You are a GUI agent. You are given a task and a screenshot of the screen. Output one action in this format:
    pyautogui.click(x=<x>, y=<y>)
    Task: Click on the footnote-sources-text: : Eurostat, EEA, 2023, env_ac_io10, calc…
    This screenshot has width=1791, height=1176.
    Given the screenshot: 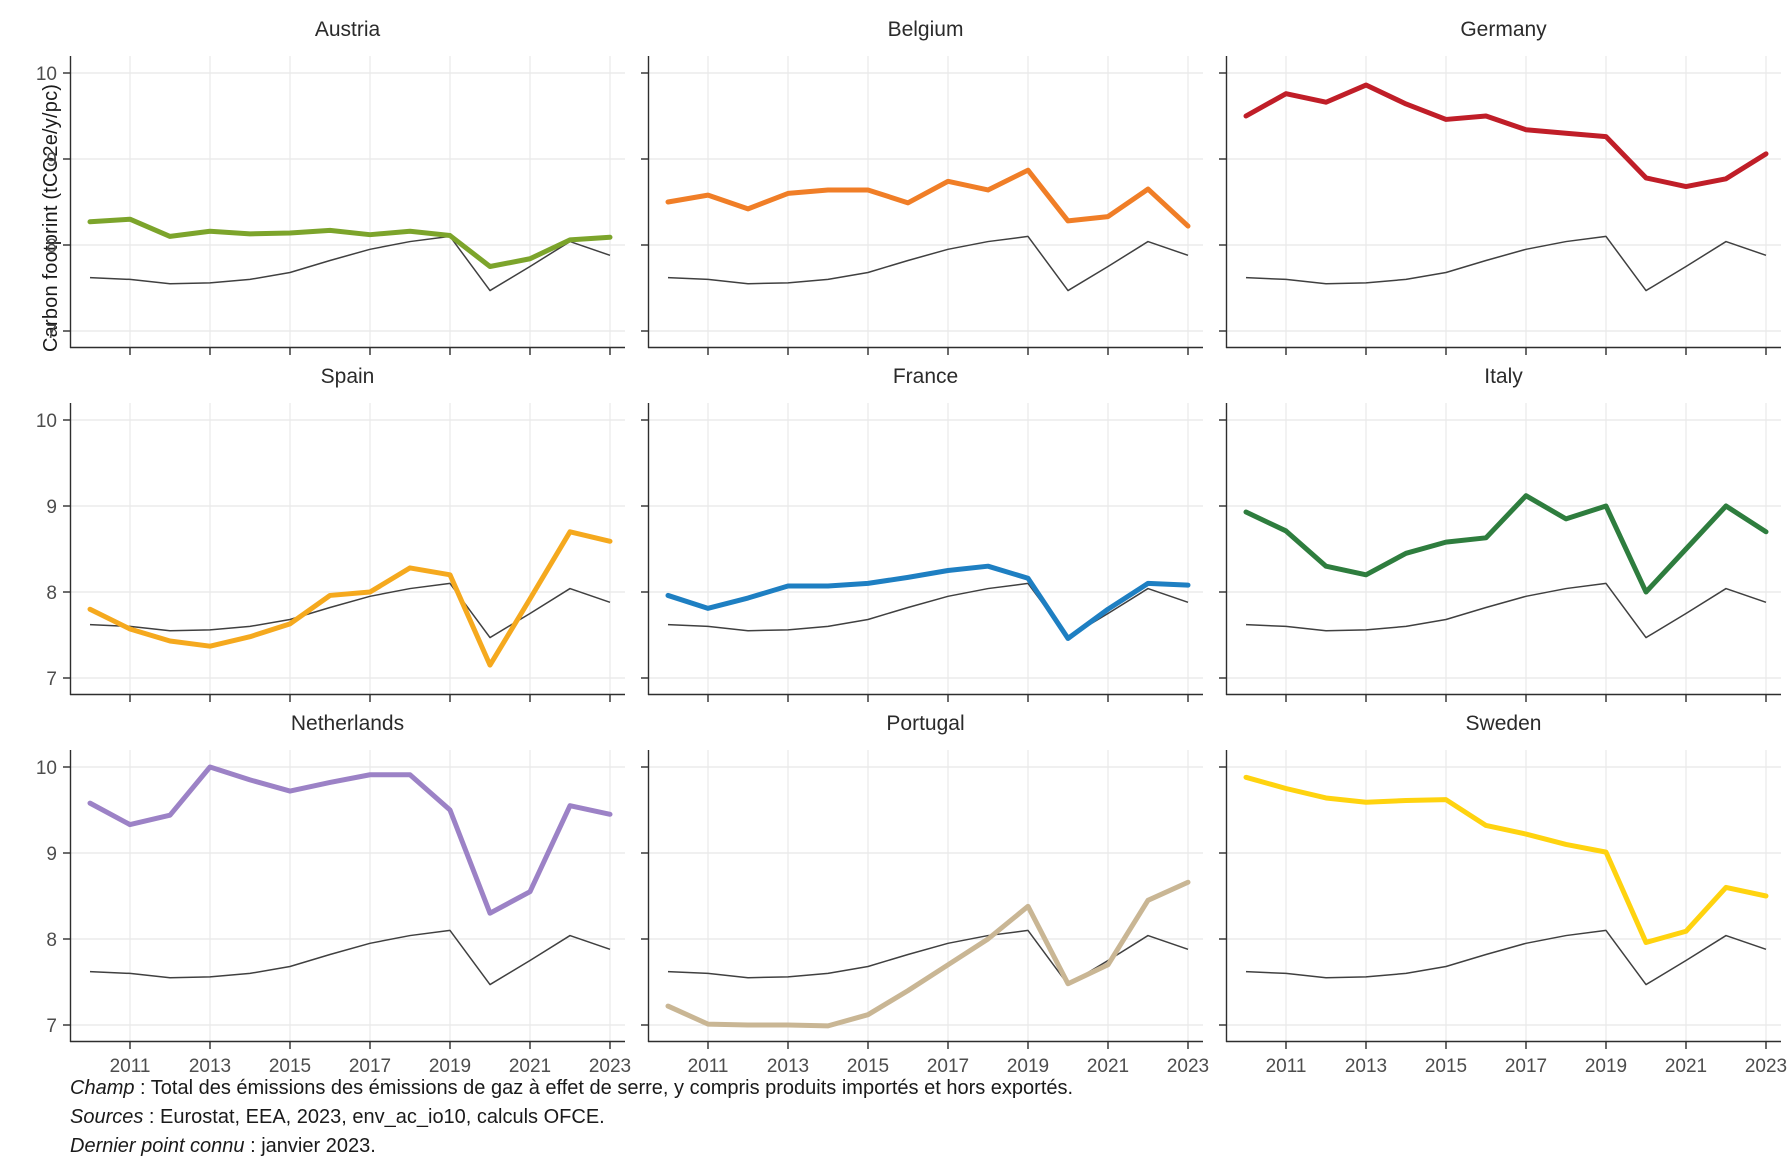 What is the action you would take?
    pyautogui.click(x=374, y=1117)
    